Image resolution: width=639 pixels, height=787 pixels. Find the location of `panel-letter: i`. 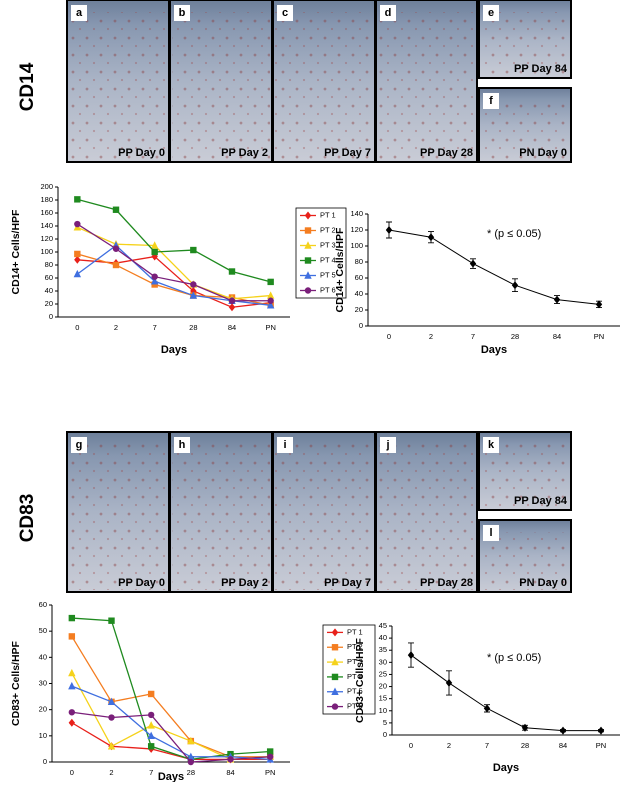

panel-letter: i is located at coordinates (284, 445).